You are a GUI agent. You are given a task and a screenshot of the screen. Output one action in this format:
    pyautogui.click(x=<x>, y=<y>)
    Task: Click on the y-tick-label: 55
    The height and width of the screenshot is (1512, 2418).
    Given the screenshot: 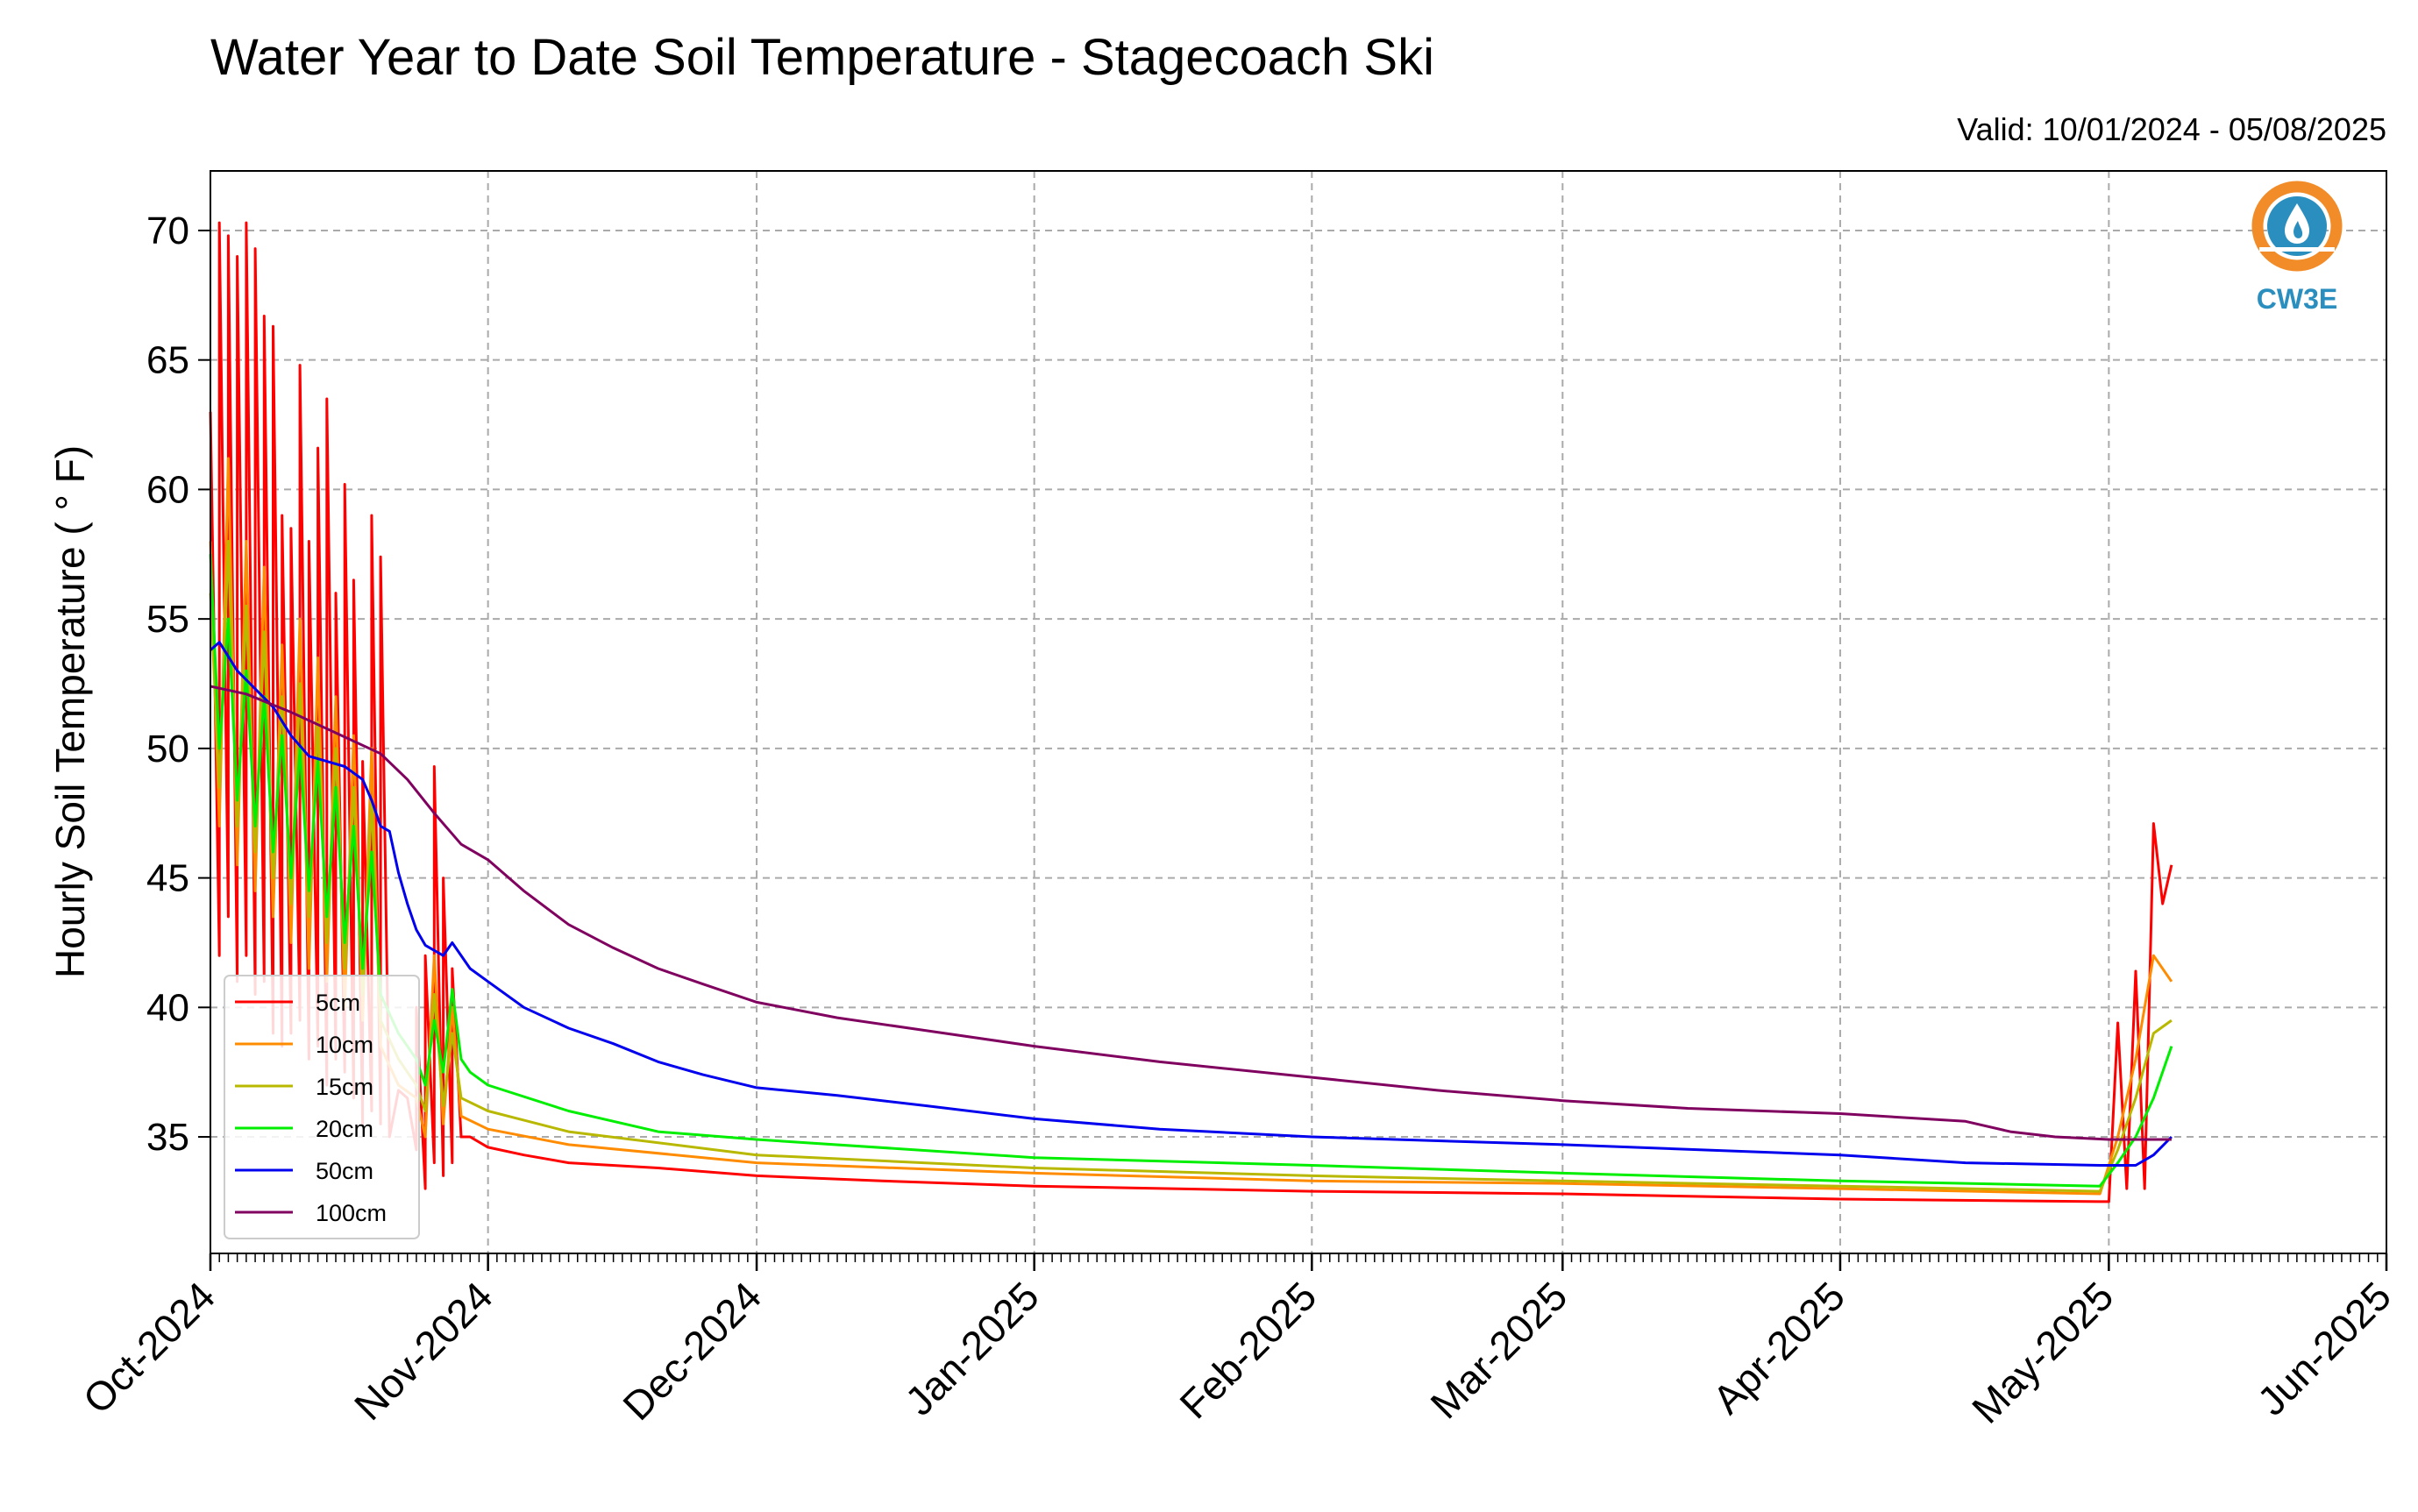 What is the action you would take?
    pyautogui.click(x=167, y=619)
    